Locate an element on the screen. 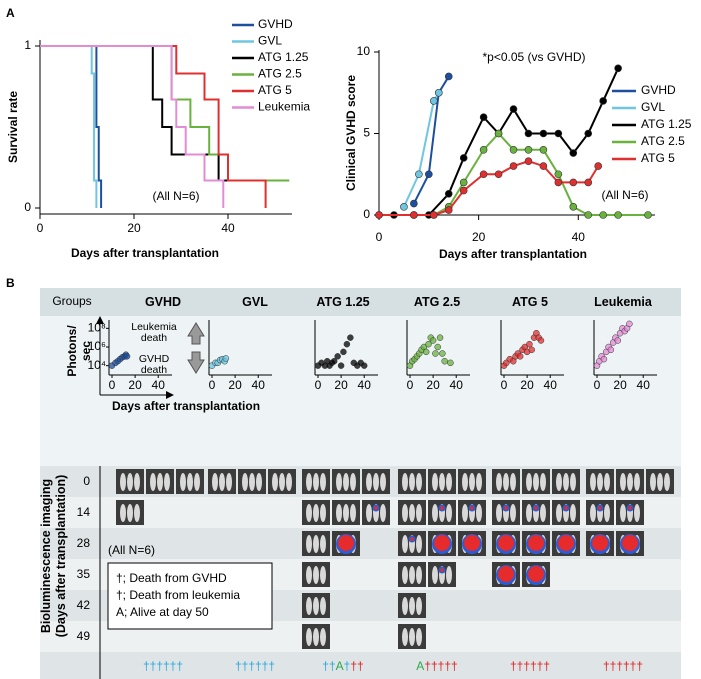 This screenshot has width=701, height=679. panel-label: B is located at coordinates (10, 283).